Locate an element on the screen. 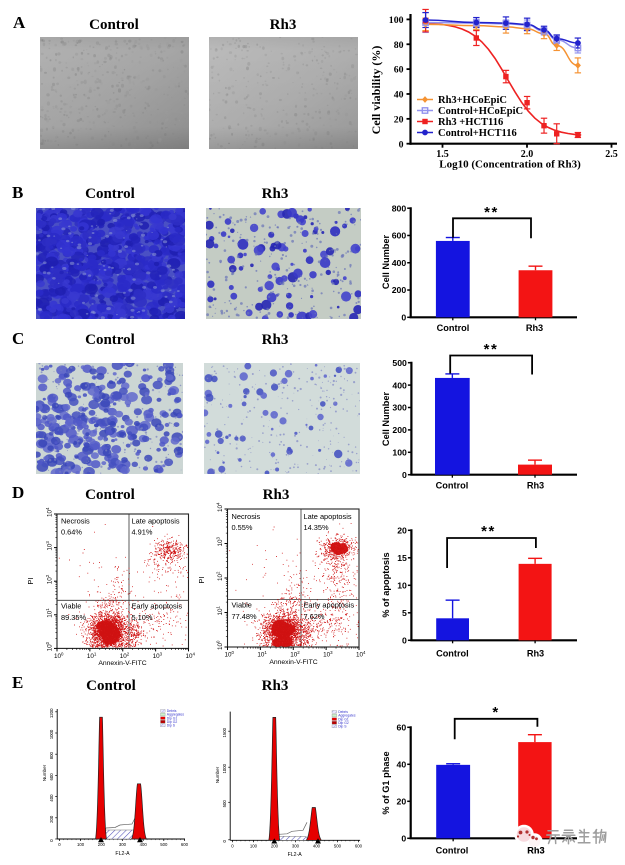 This screenshot has width=625, height=865. svg-text: % of G1 phase is located at coordinates (386, 782).